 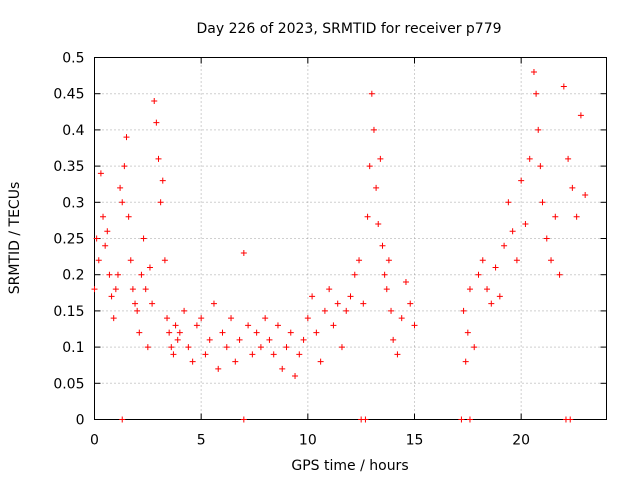 What do you see at coordinates (415, 441) in the screenshot?
I see `x-tick-label: 15` at bounding box center [415, 441].